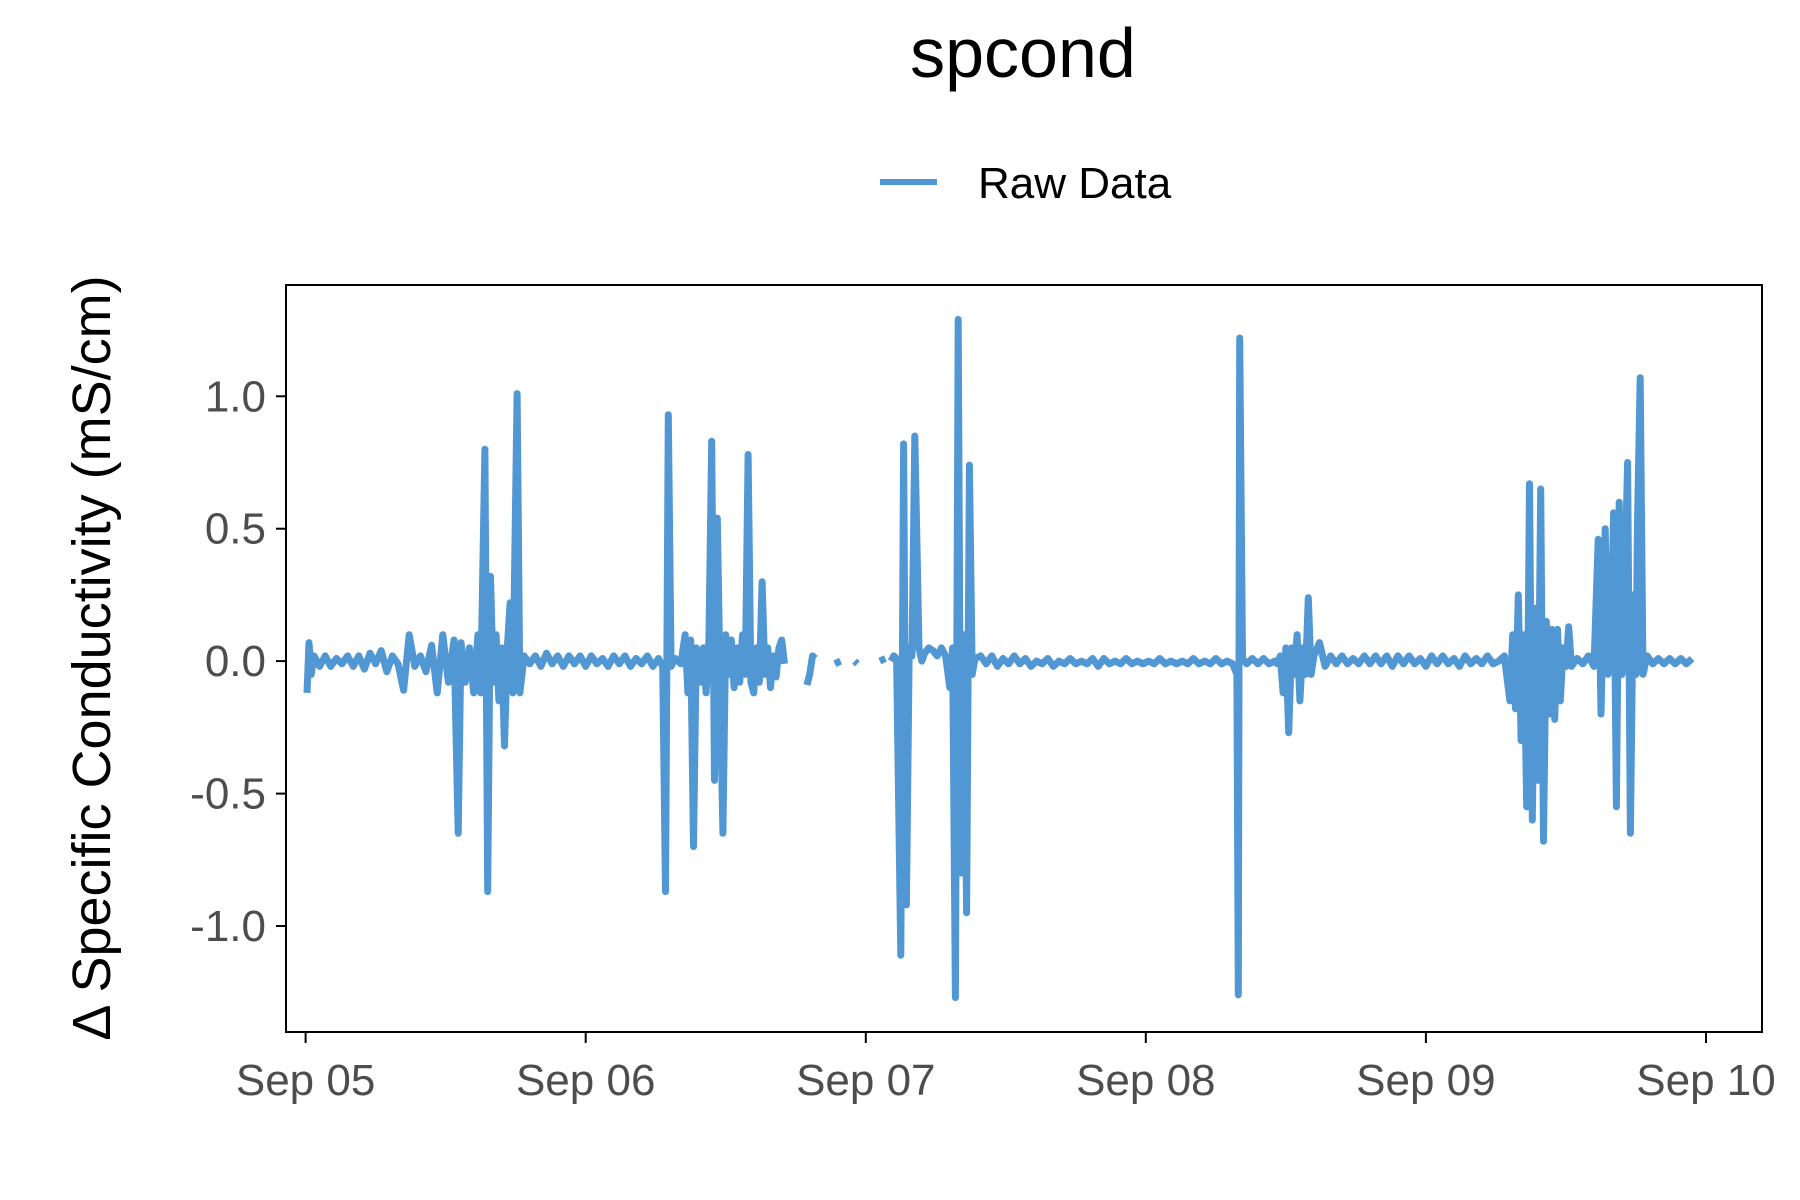 This screenshot has height=1200, width=1800. Describe the element at coordinates (235, 396) in the screenshot. I see `y-tick-label-1: 1.0` at that location.